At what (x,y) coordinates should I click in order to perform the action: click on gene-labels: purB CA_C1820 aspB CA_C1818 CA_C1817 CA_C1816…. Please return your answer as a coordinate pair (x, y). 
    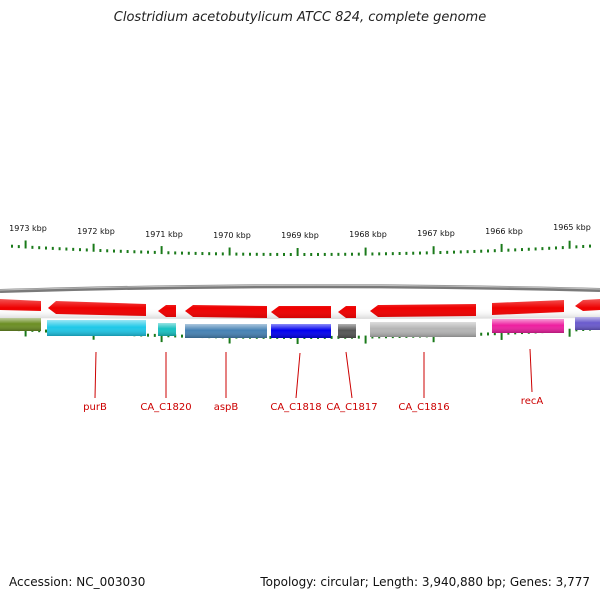
    Looking at the image, I should click on (313, 380).